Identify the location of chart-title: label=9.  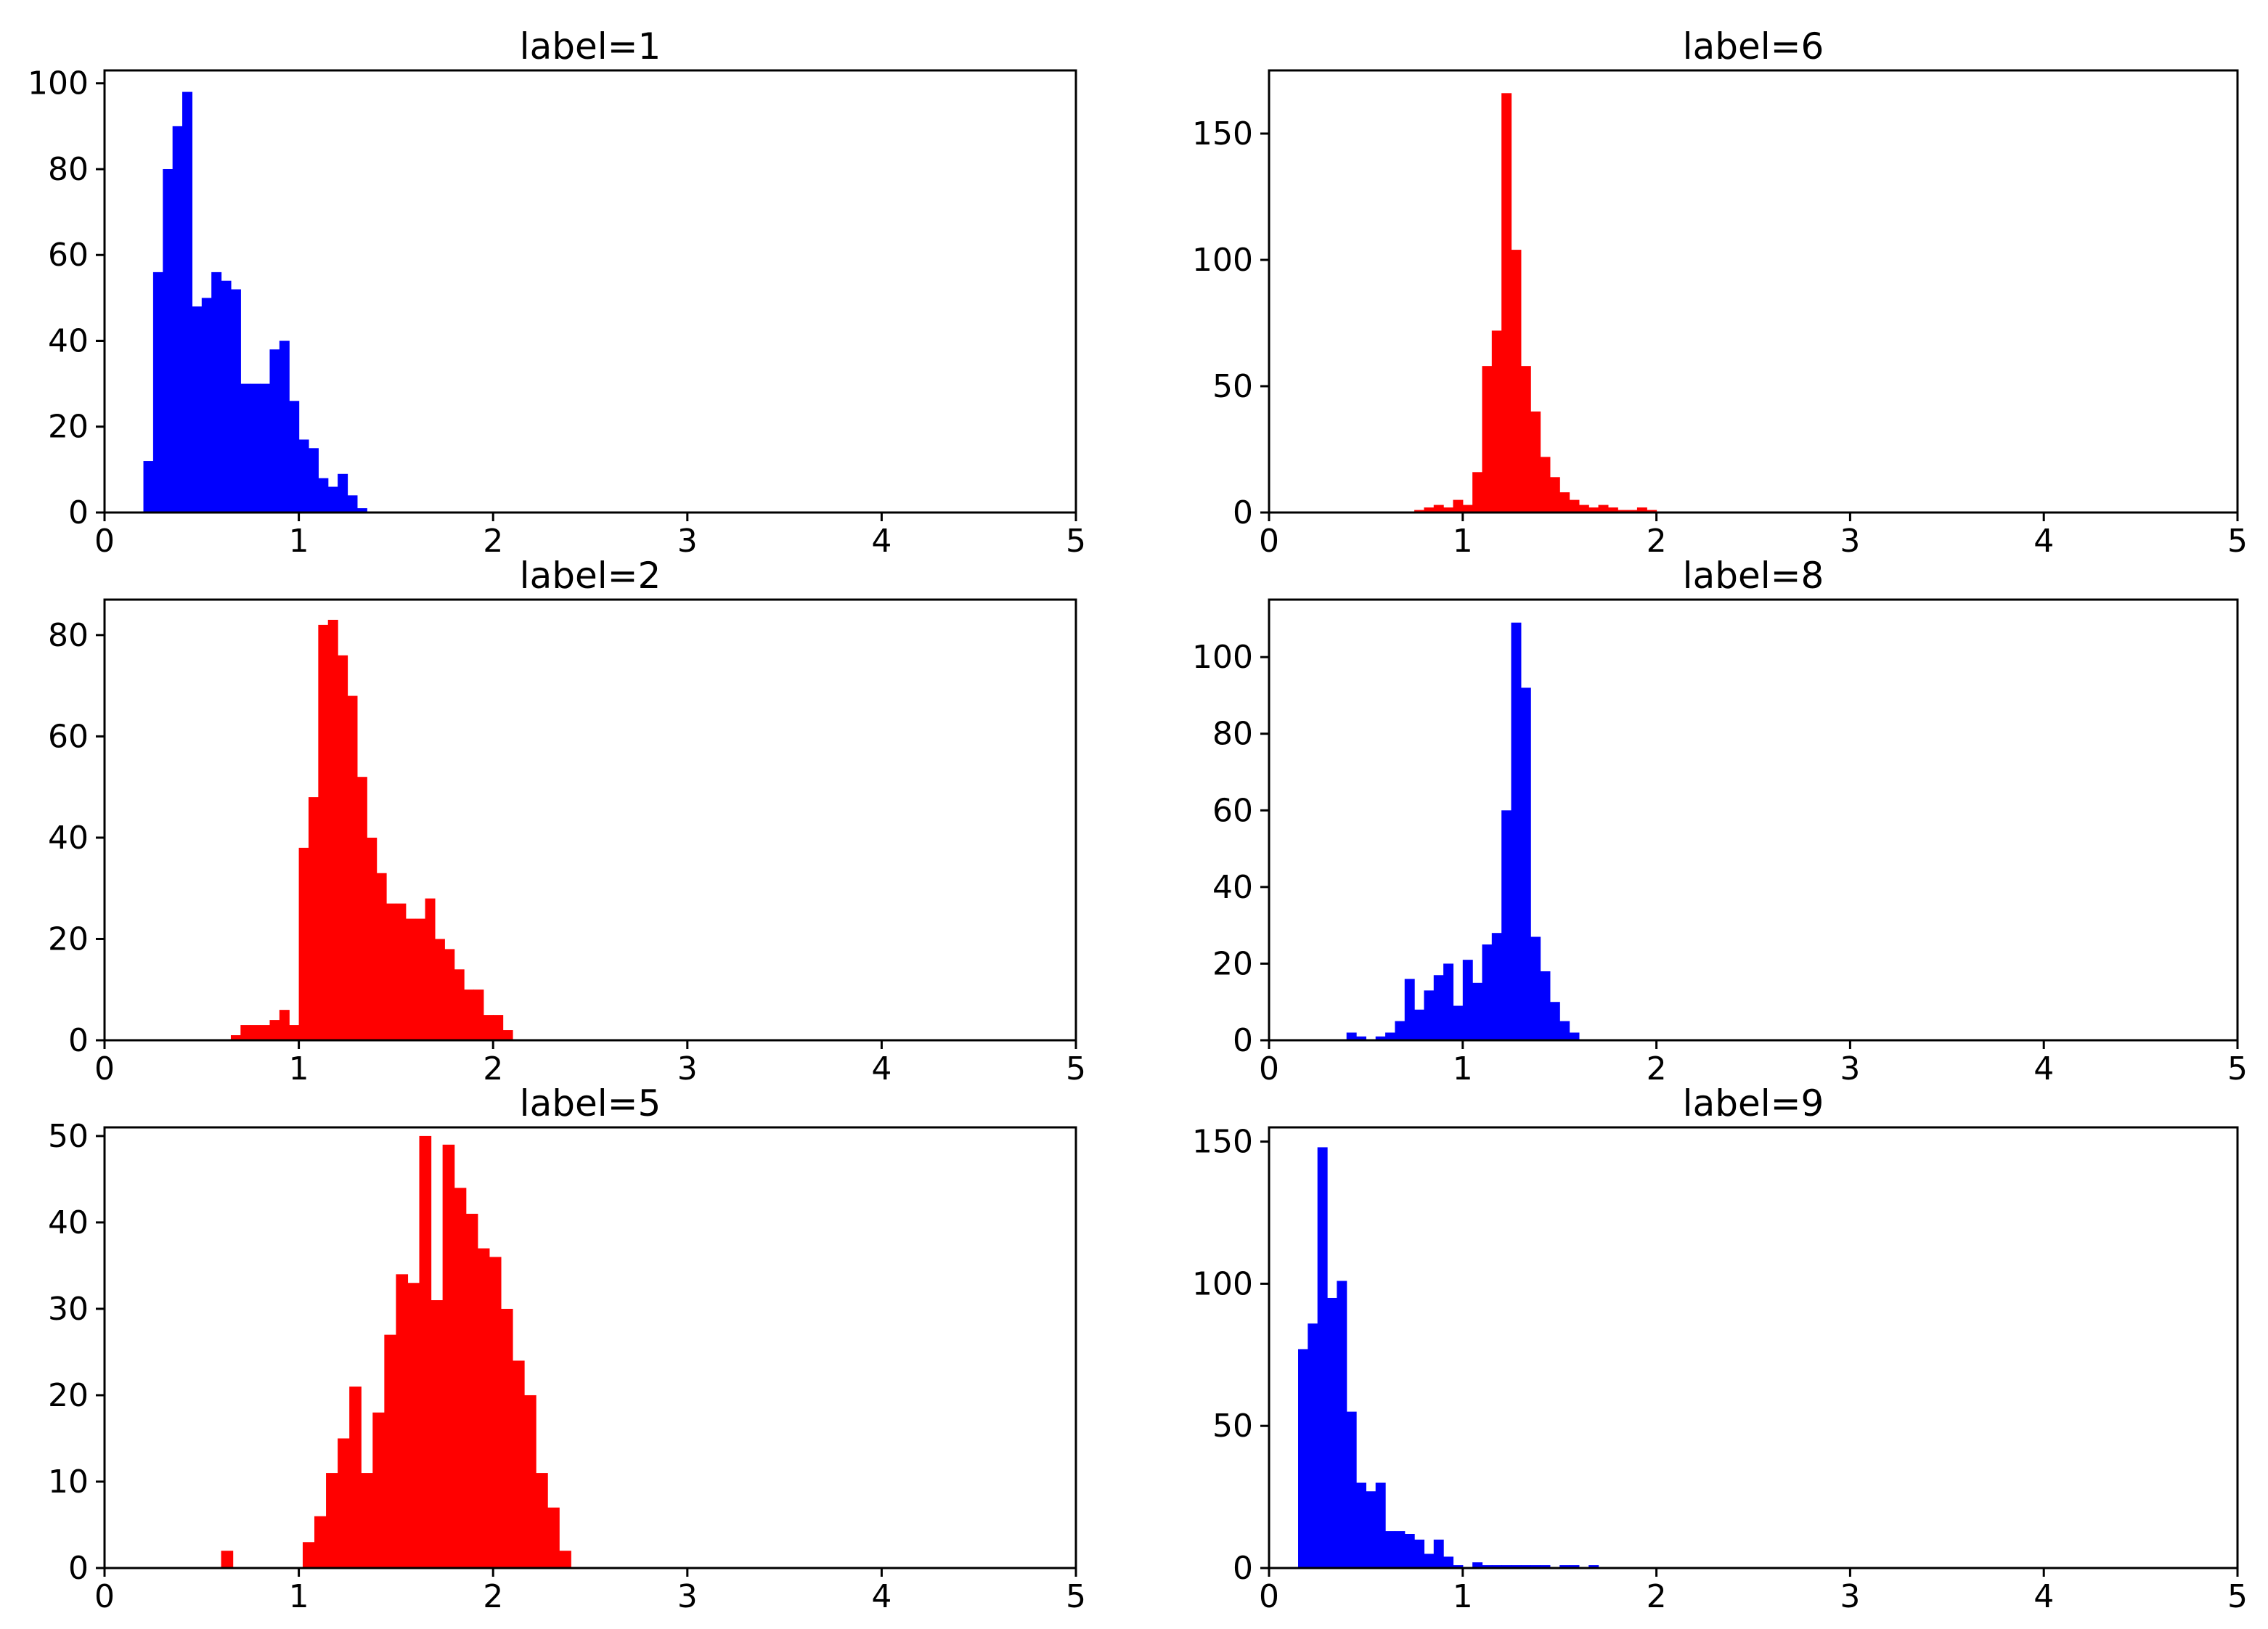
(1753, 1103).